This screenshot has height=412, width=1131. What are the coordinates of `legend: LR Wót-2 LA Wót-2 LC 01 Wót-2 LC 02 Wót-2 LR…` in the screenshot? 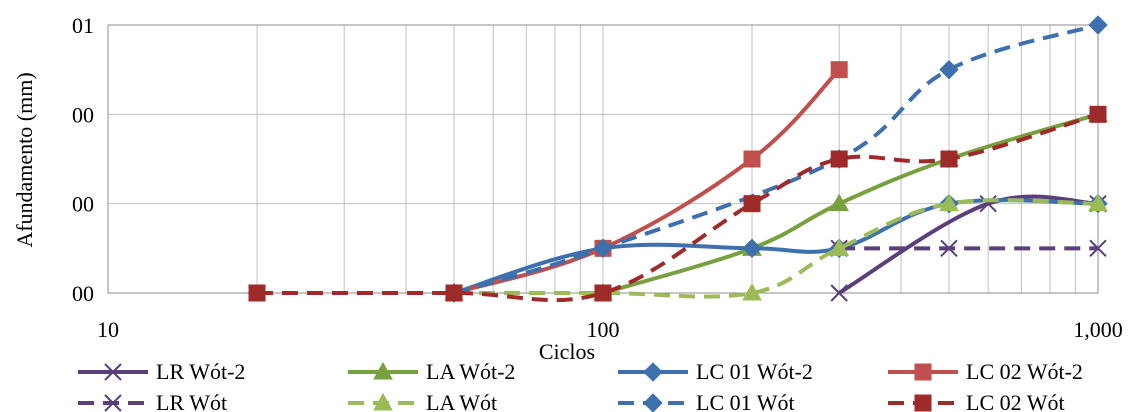 It's located at (580, 385).